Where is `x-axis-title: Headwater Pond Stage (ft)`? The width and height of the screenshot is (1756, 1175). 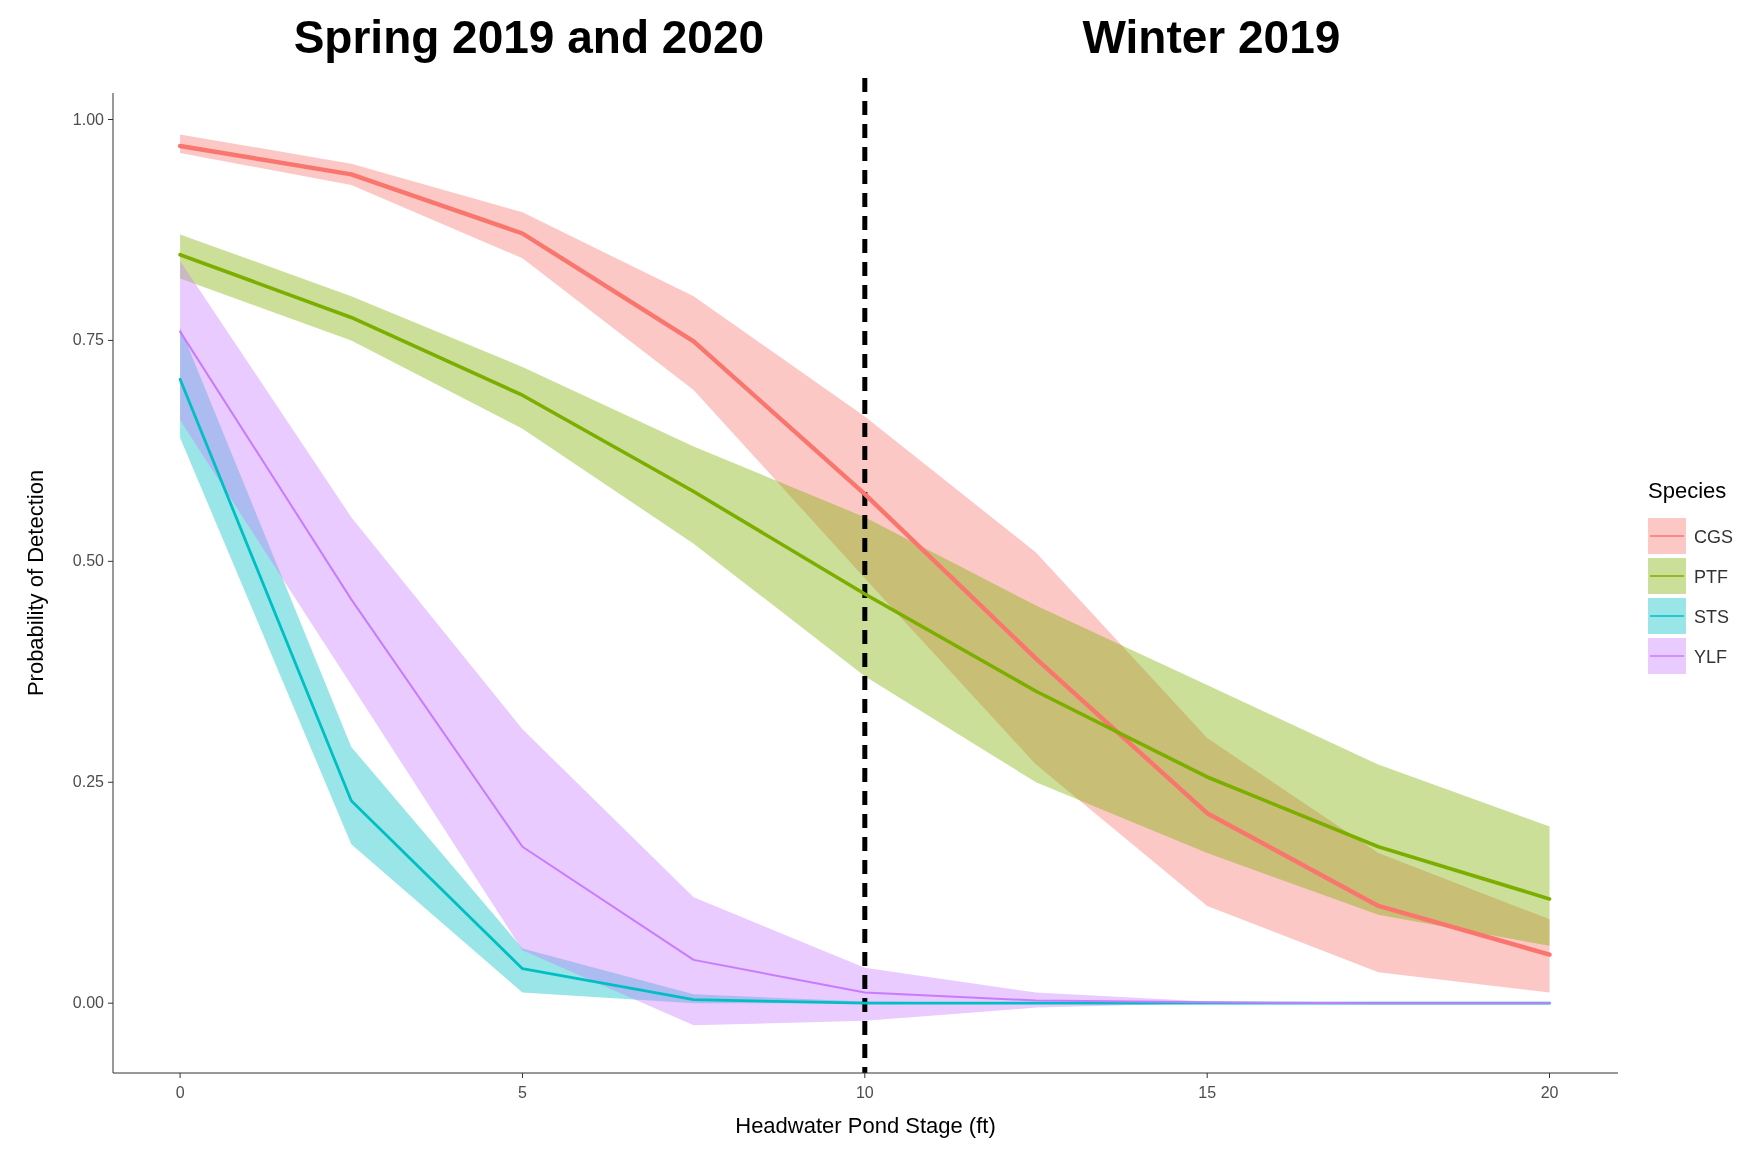
x-axis-title: Headwater Pond Stage (ft) is located at coordinates (865, 1125).